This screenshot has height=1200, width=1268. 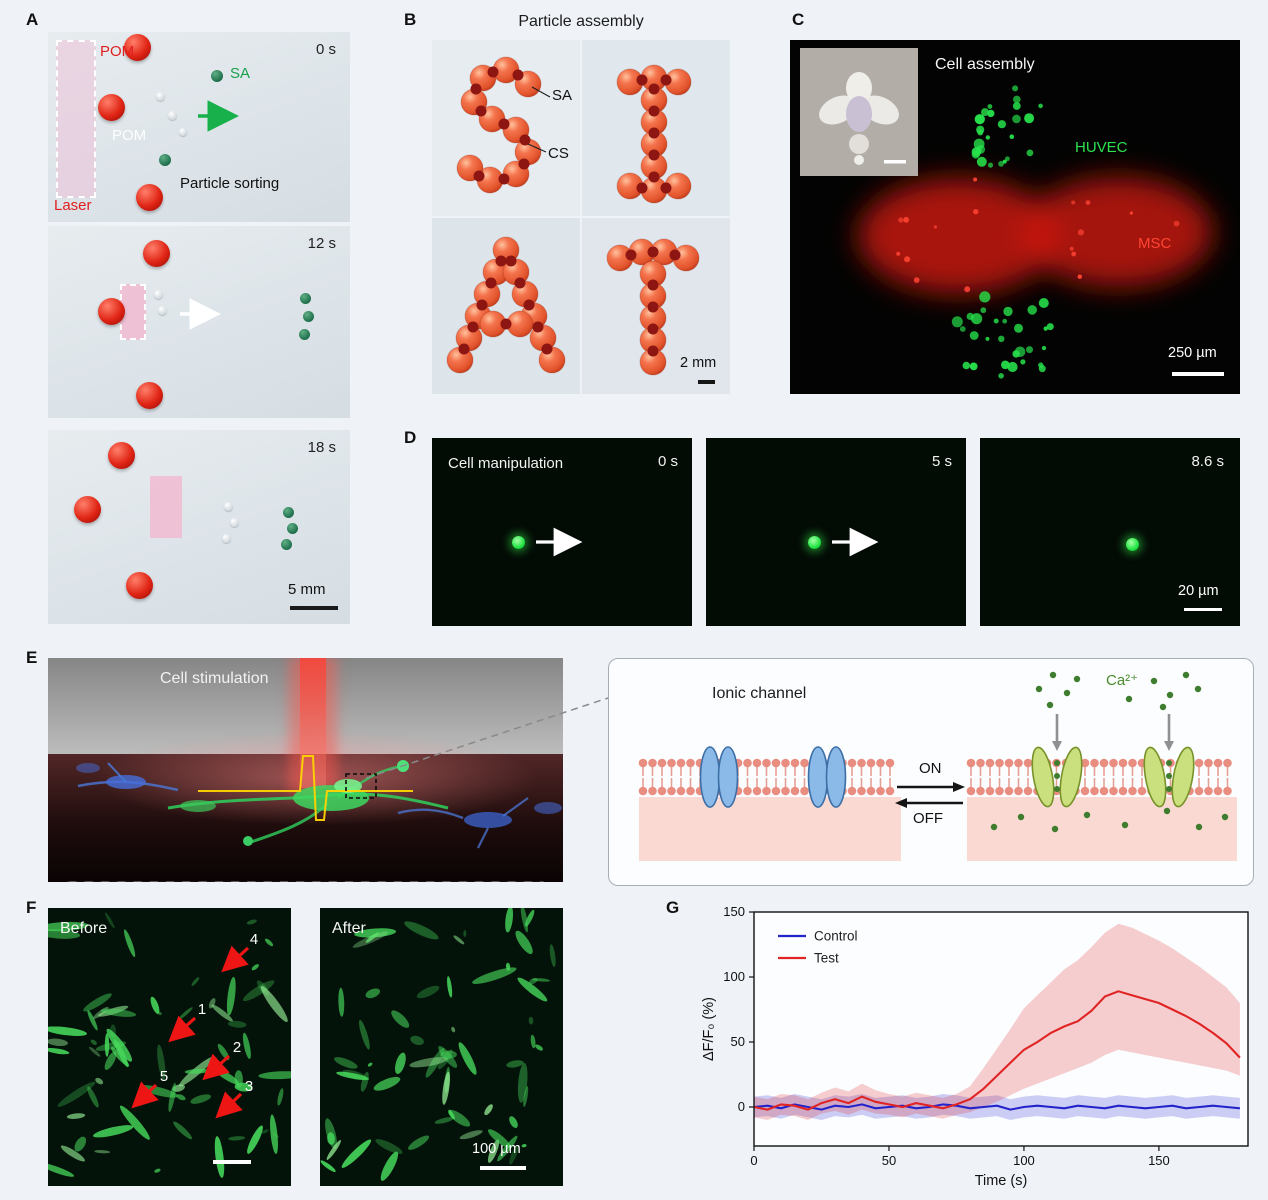 I want to click on lipid-bilayer-left, so click(x=766, y=777).